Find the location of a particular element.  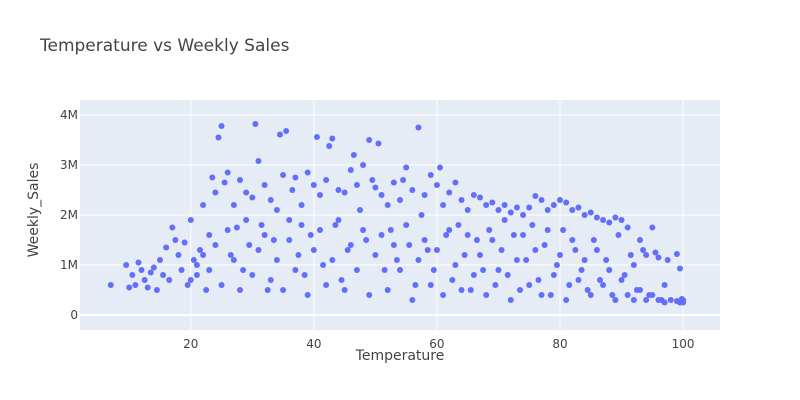

y-tick-label: 1M is located at coordinates (69, 265).